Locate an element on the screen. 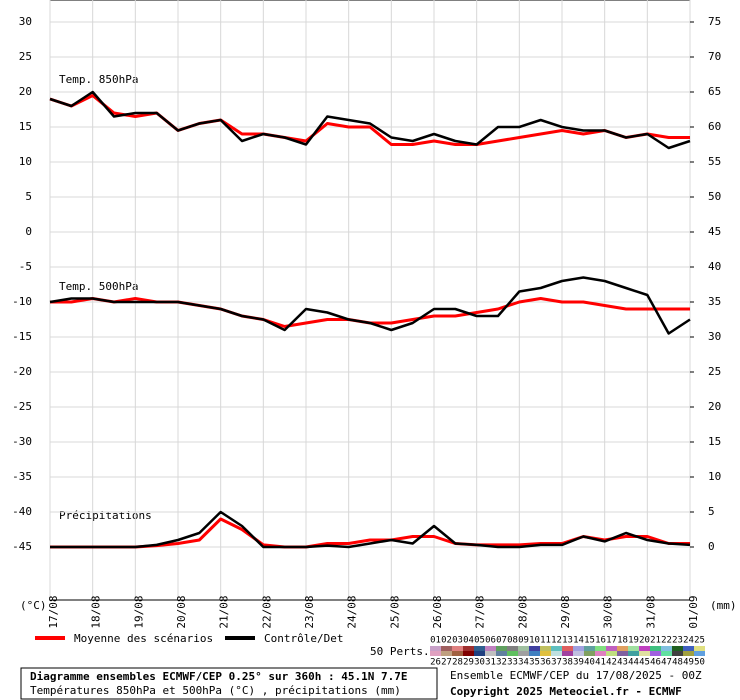  member-label: 12 is located at coordinates (556, 641).